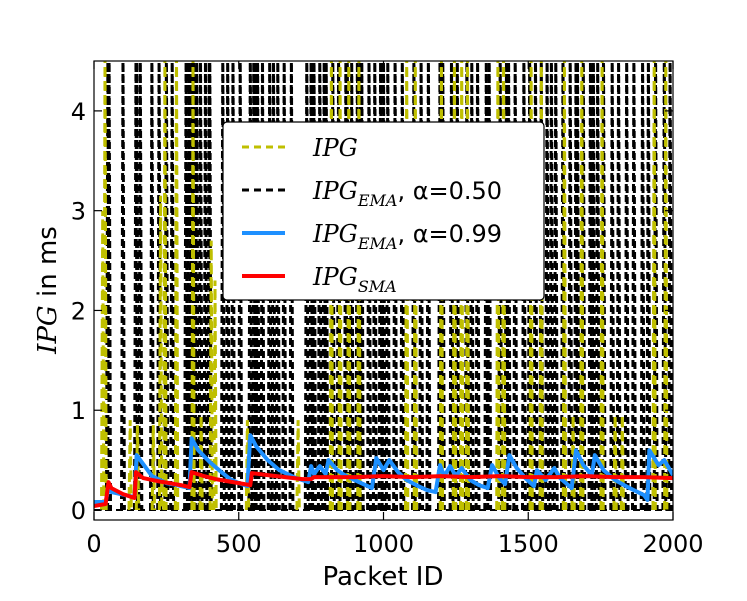  I want to click on legend-label: IPGEMA, α=0.50, so click(407, 193).